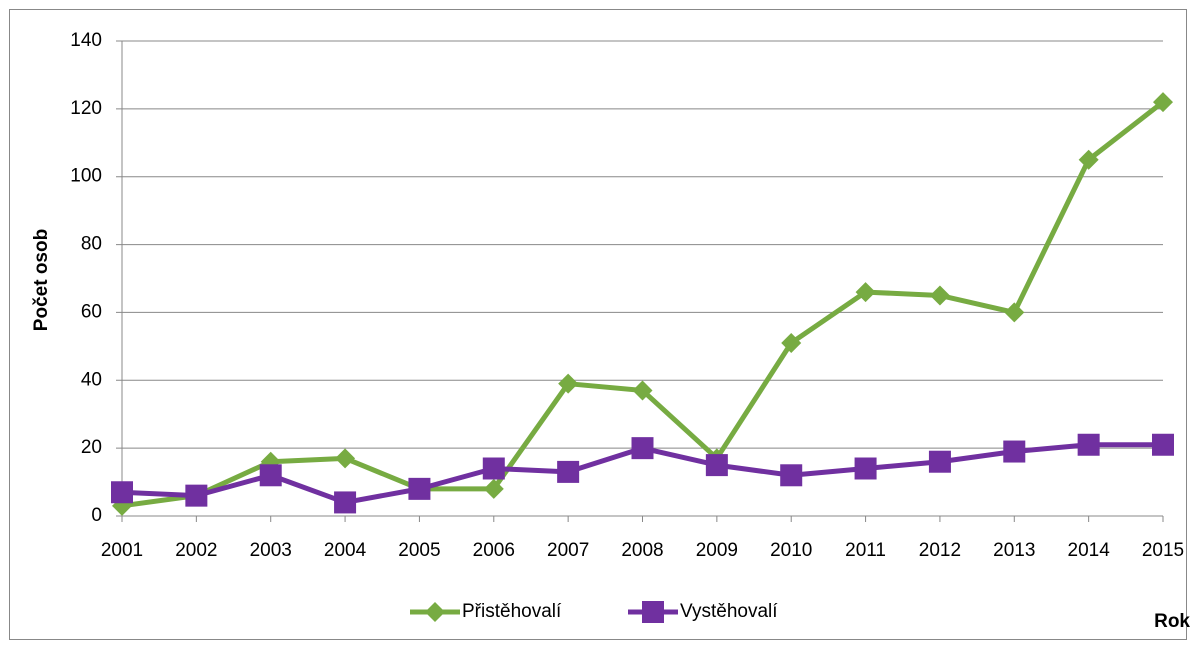 The height and width of the screenshot is (648, 1196). I want to click on y-tick-label: 120, so click(86, 108).